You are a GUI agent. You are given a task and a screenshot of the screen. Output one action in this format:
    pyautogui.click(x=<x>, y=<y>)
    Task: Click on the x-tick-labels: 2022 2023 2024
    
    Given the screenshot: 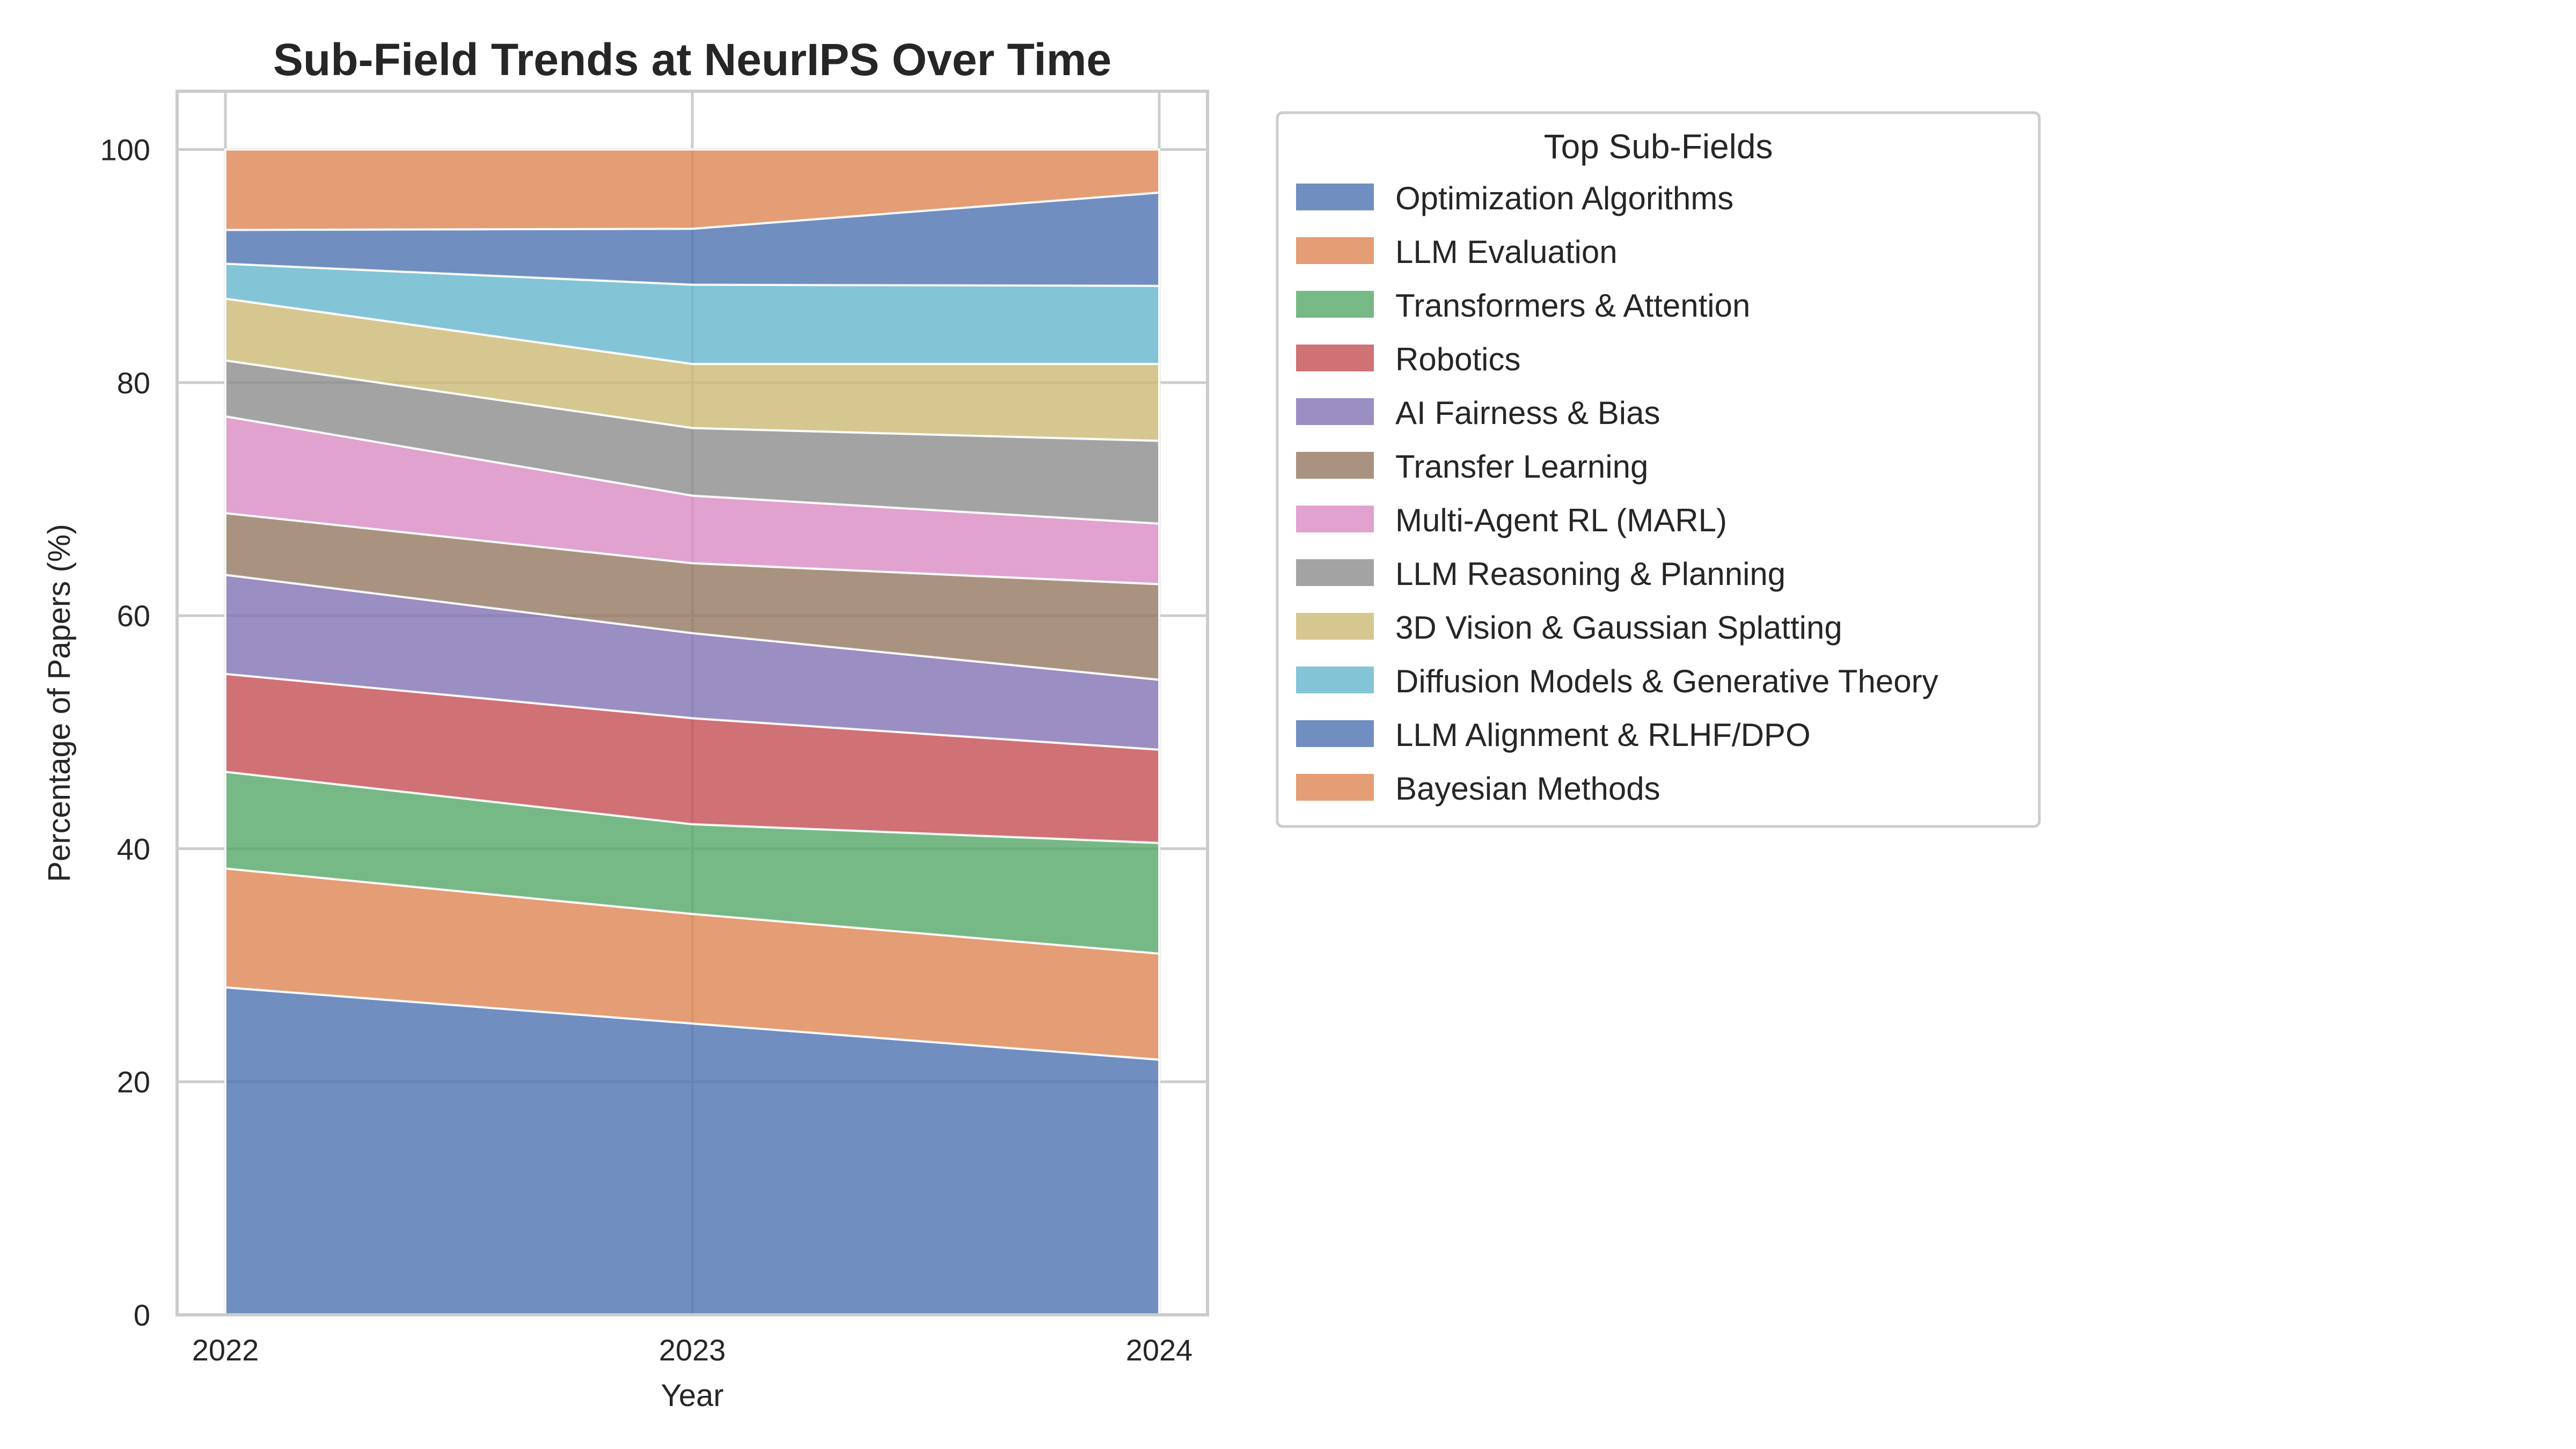 What is the action you would take?
    pyautogui.click(x=692, y=1350)
    